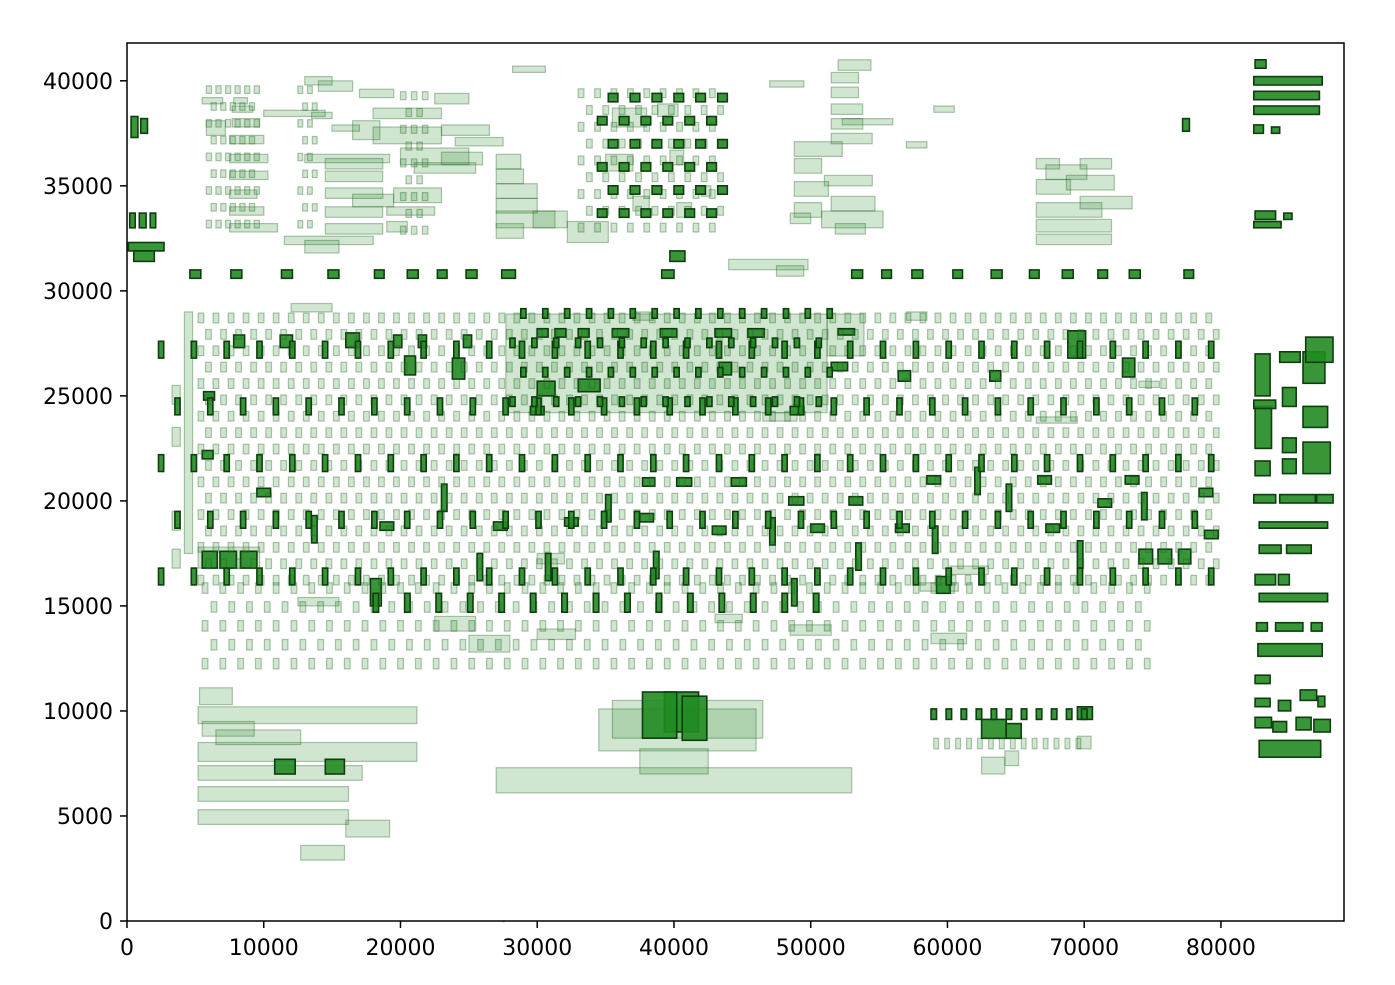 This screenshot has height=985, width=1395. What do you see at coordinates (883, 576) in the screenshot?
I see `data-rect-1909` at bounding box center [883, 576].